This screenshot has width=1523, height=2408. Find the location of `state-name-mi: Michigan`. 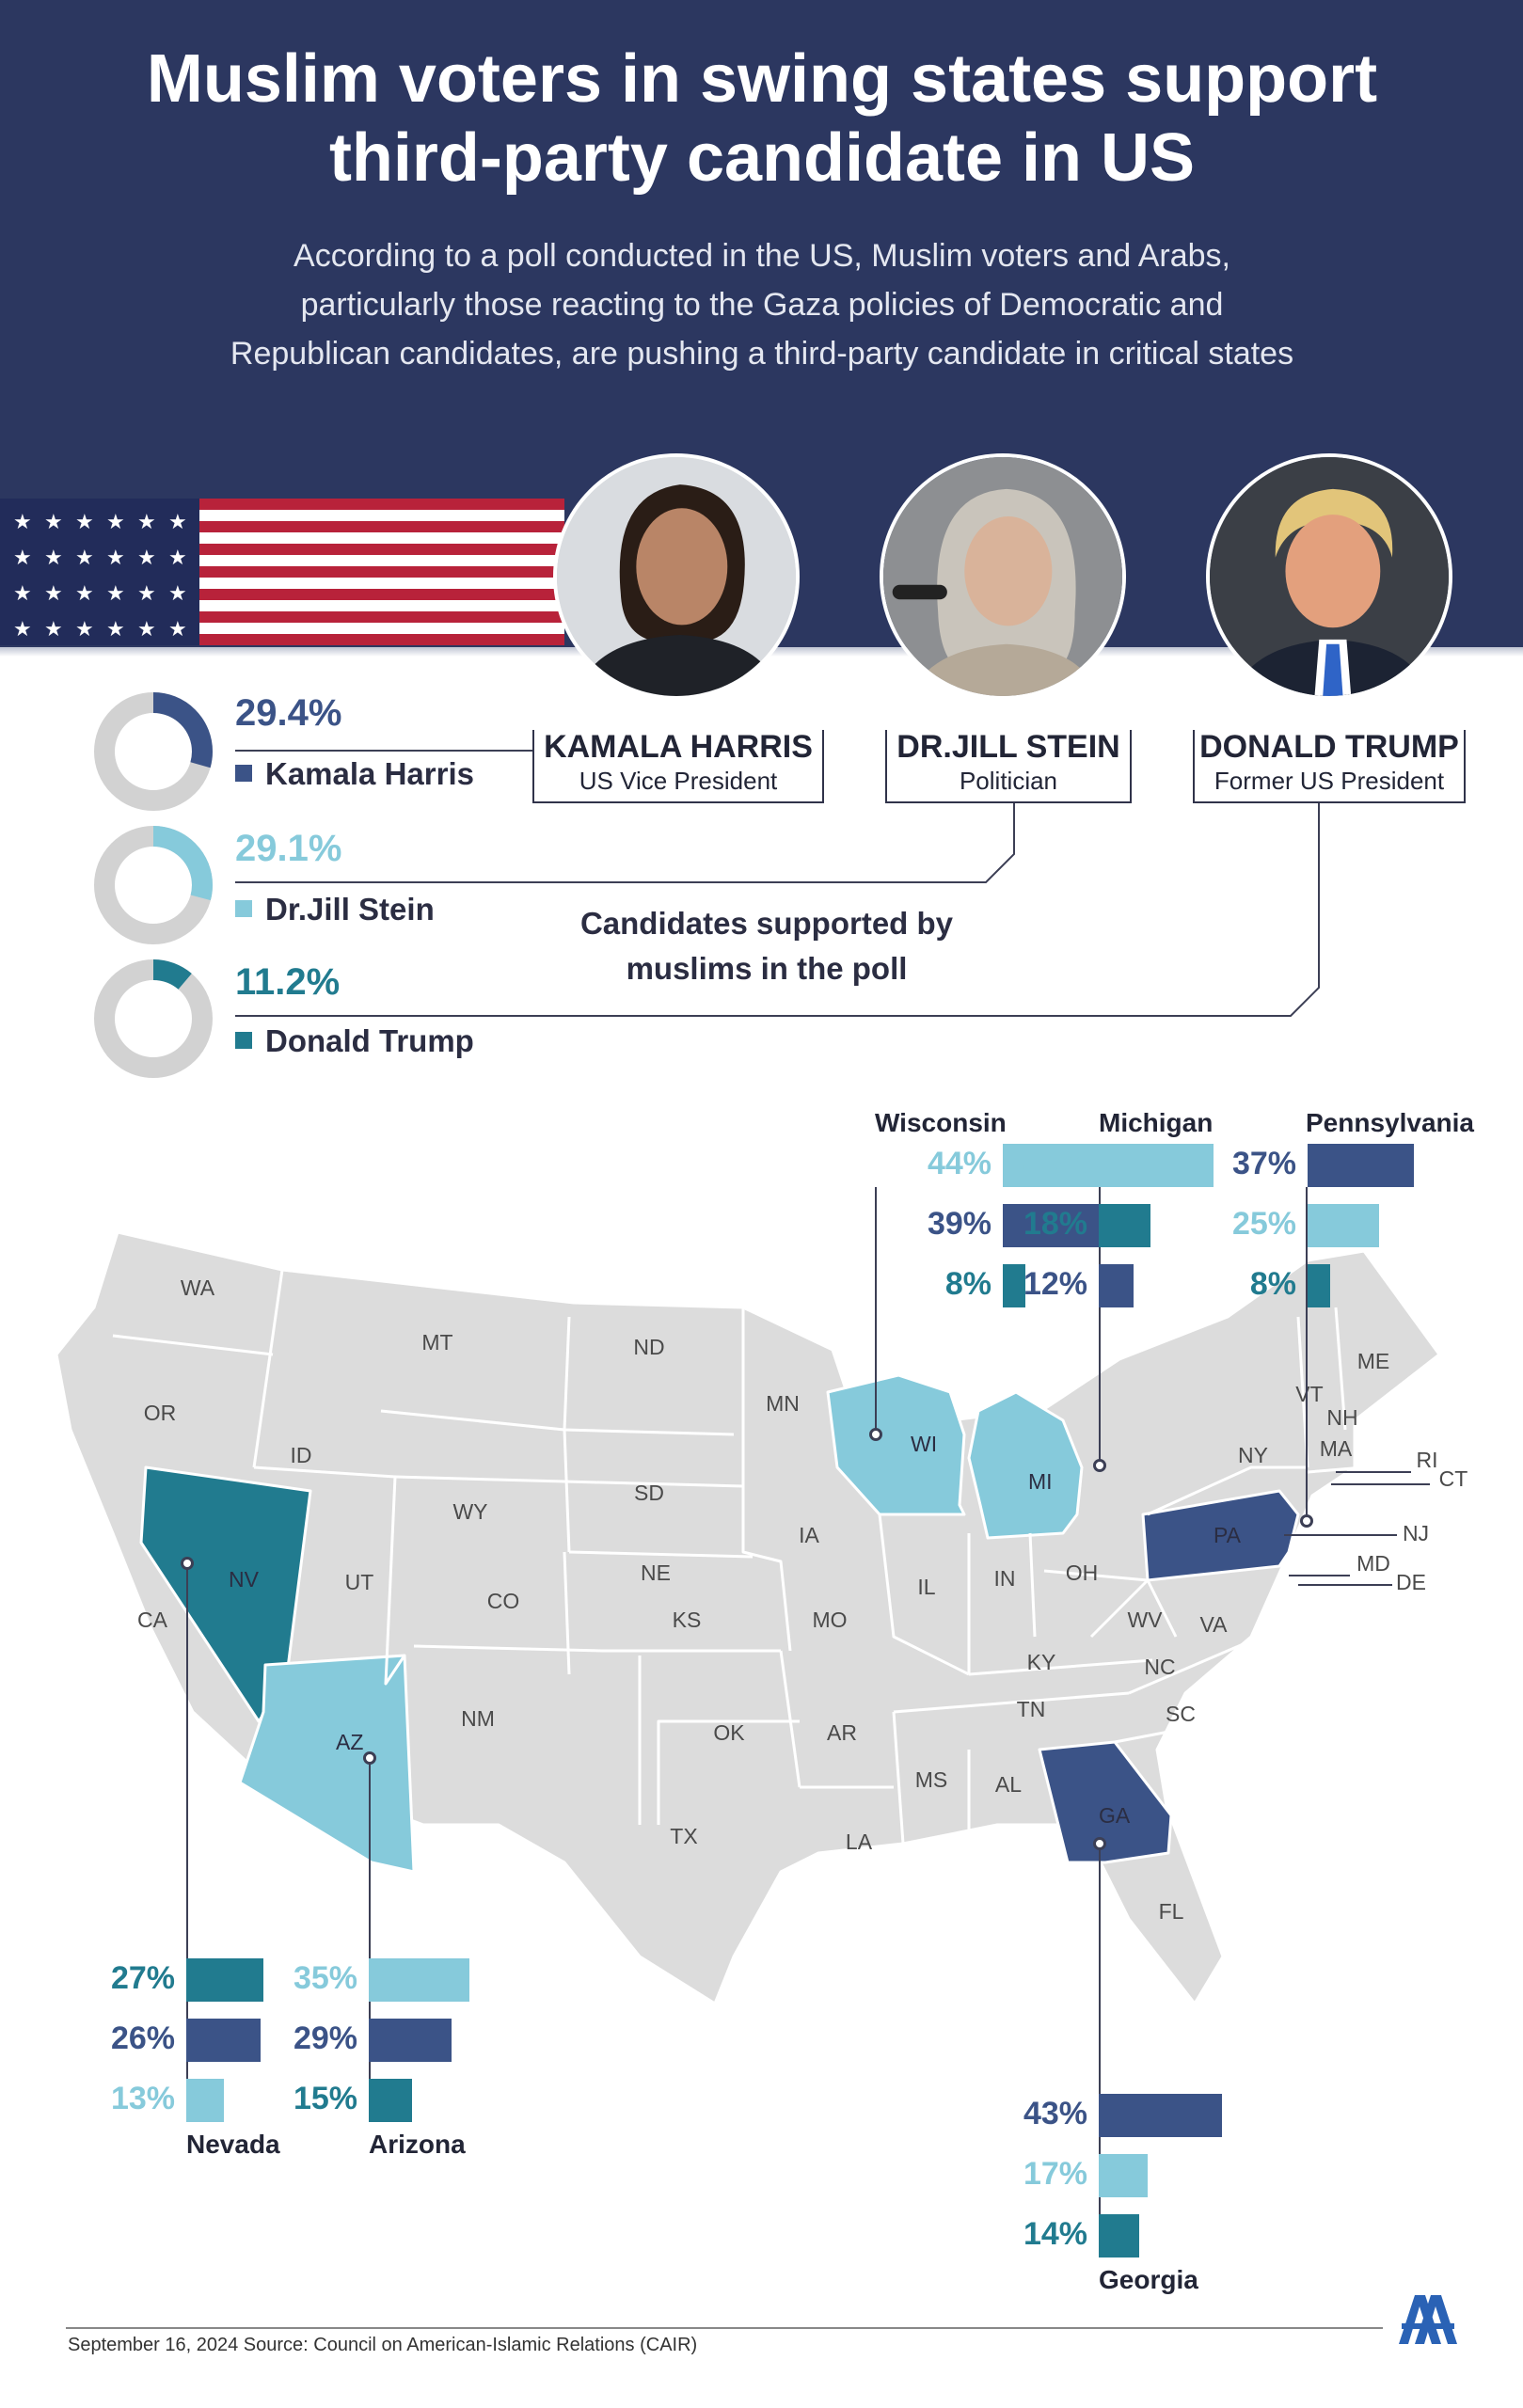

state-name-mi: Michigan is located at coordinates (1156, 1123).